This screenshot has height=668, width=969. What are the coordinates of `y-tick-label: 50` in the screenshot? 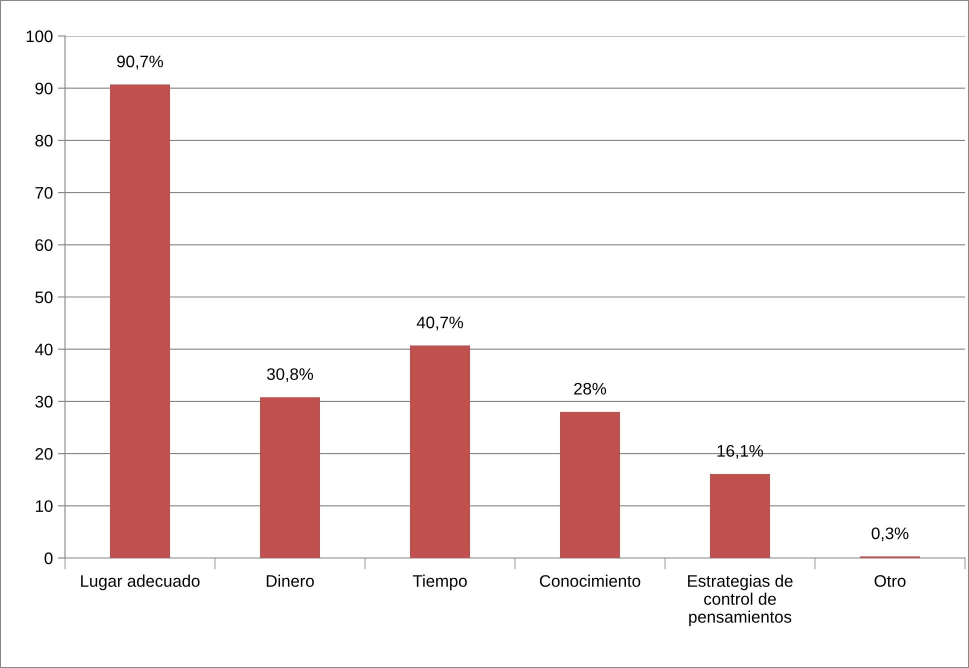 It's located at (44, 297).